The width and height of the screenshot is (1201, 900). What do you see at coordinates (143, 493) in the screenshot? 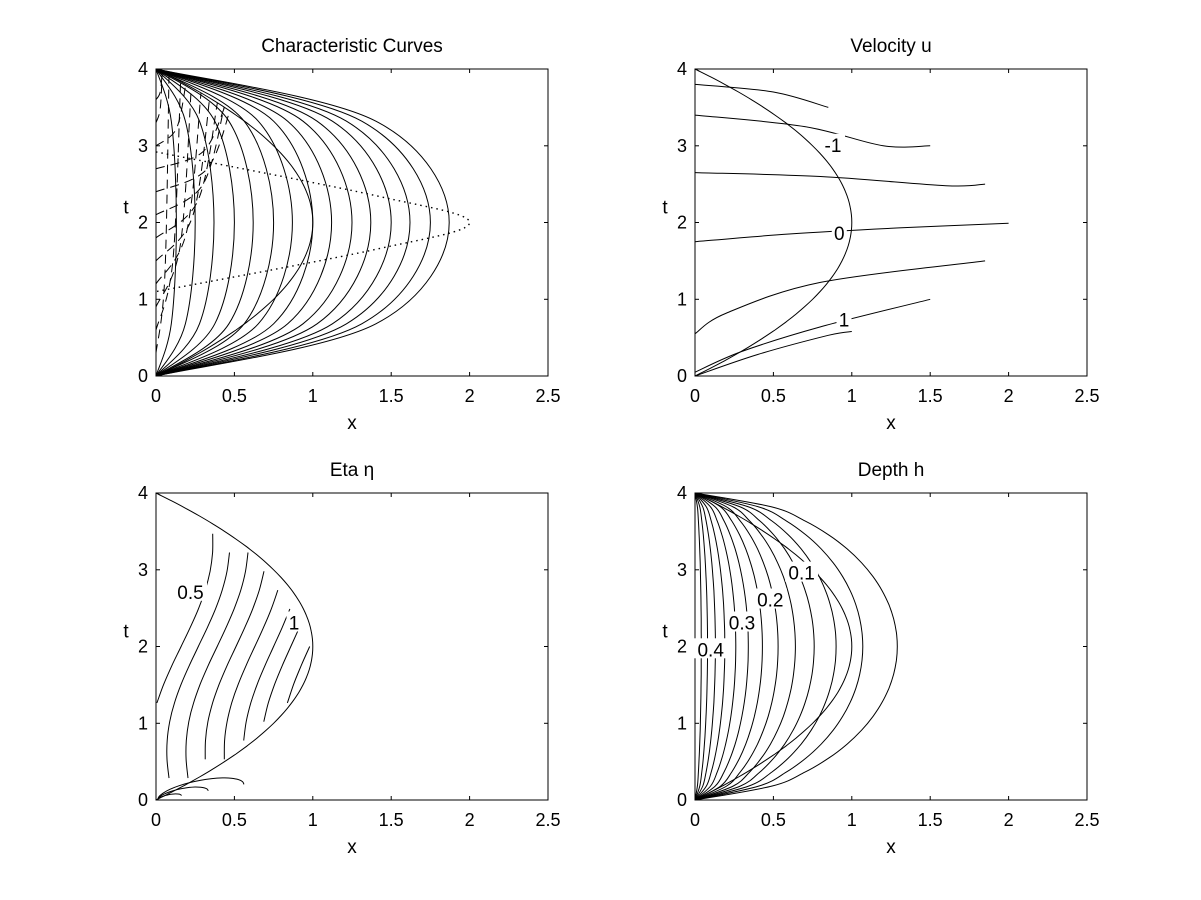
I see `eta-ytick-label: 4` at bounding box center [143, 493].